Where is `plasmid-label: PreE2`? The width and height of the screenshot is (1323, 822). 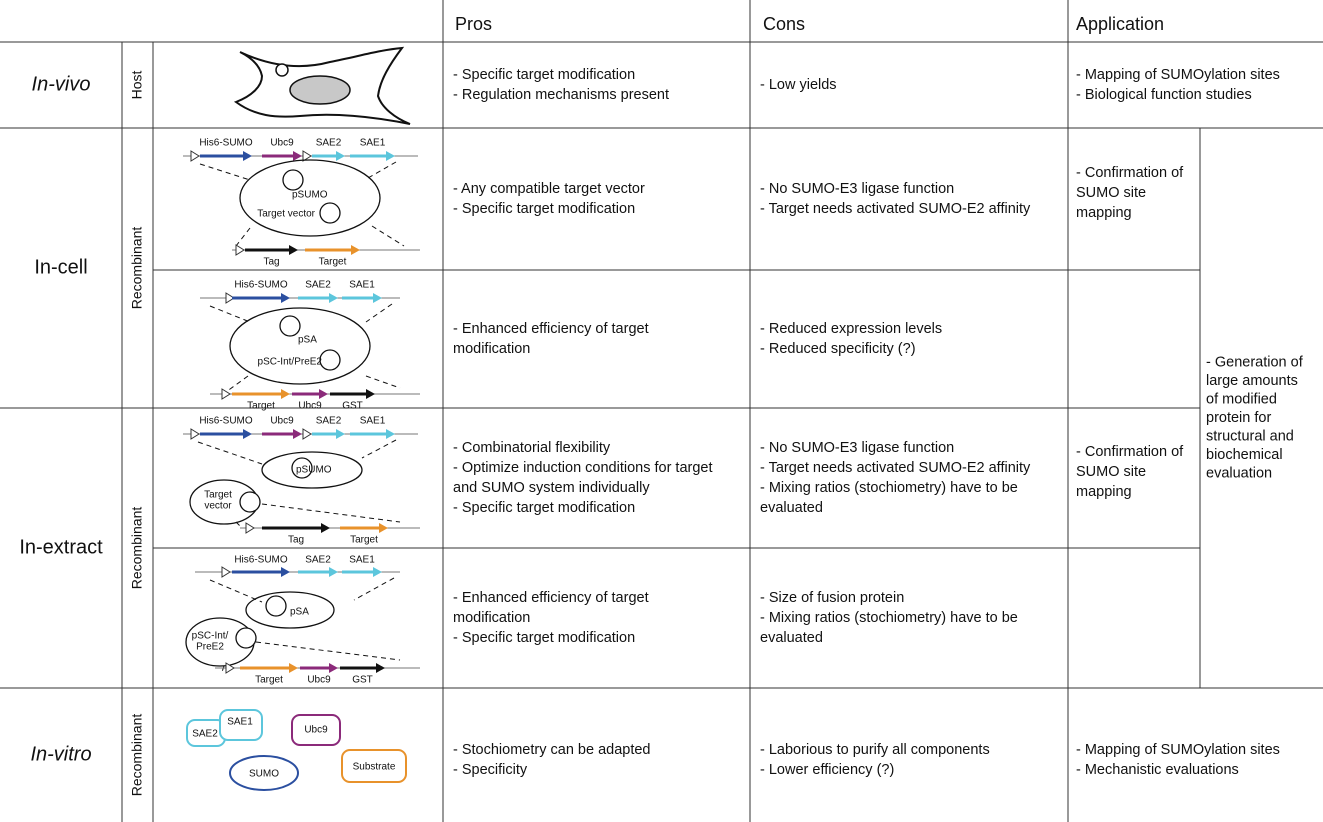 plasmid-label: PreE2 is located at coordinates (210, 647).